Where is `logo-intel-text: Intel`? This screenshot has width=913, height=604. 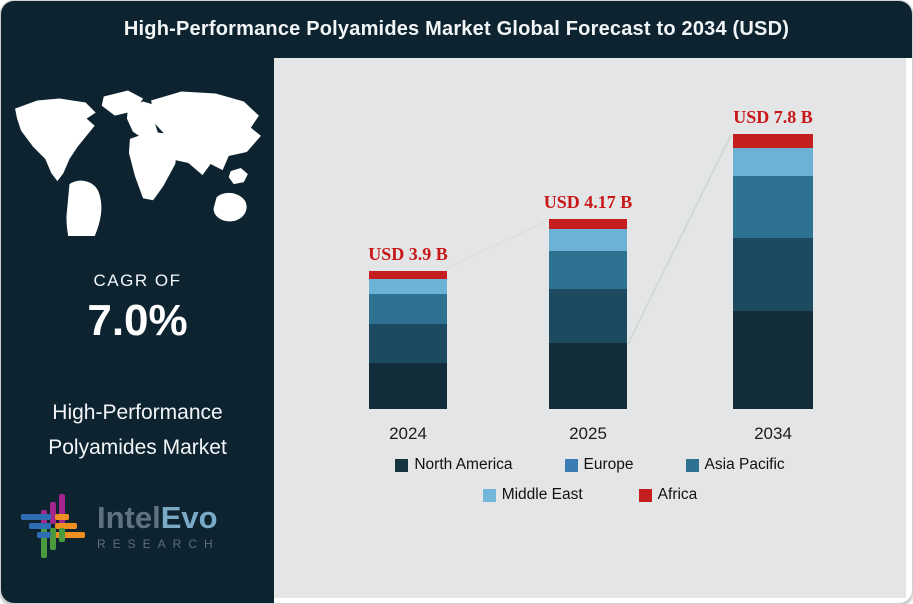
logo-intel-text: Intel is located at coordinates (129, 517).